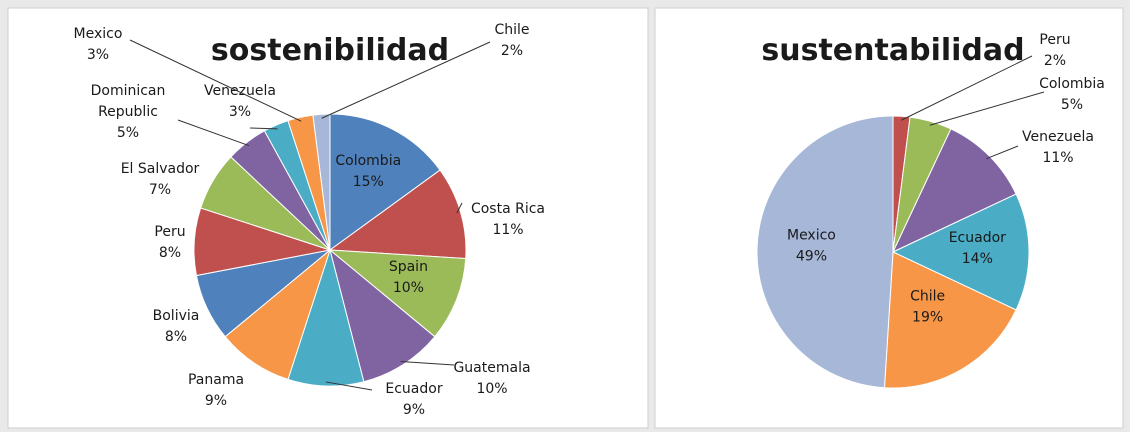  What do you see at coordinates (950, 320) in the screenshot?
I see `pie-slice-chile` at bounding box center [950, 320].